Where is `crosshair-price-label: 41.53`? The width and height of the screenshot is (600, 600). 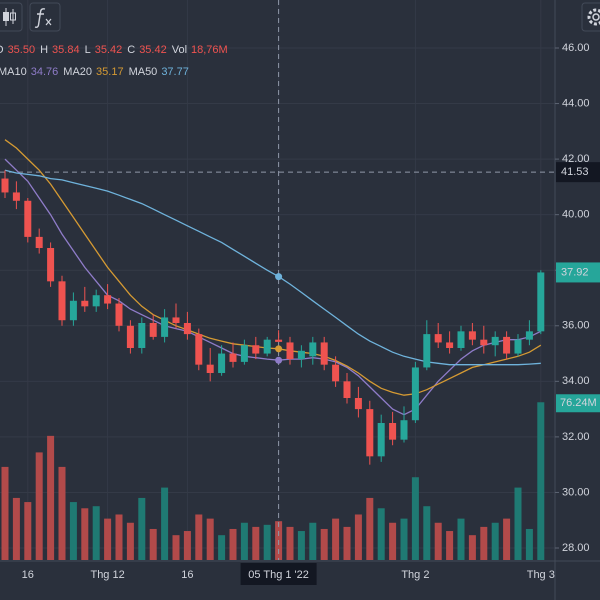
crosshair-price-label: 41.53 is located at coordinates (575, 172).